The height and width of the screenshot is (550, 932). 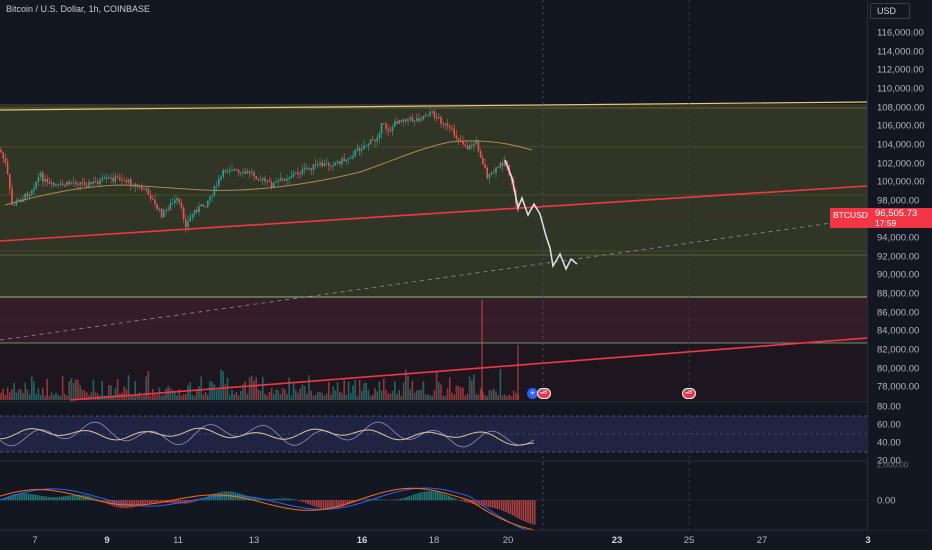 What do you see at coordinates (890, 11) in the screenshot?
I see `currency-button: USD` at bounding box center [890, 11].